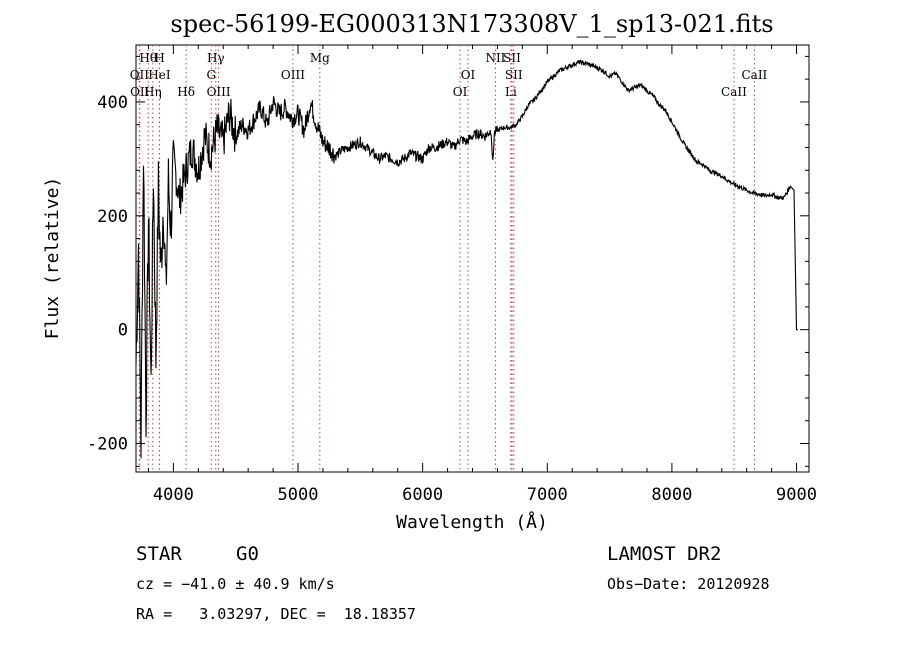 The width and height of the screenshot is (900, 650). What do you see at coordinates (688, 584) in the screenshot?
I see `observation-date: Obs−Date: 20120928` at bounding box center [688, 584].